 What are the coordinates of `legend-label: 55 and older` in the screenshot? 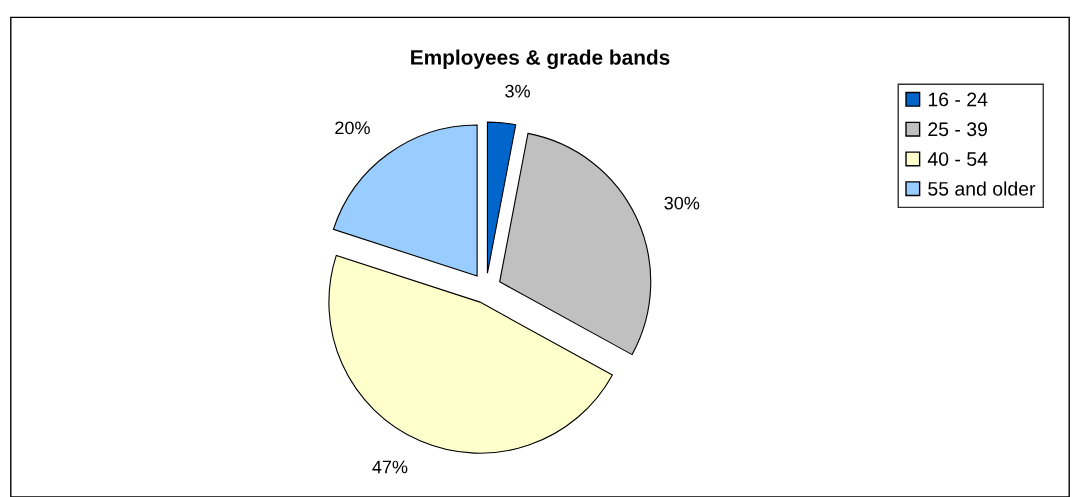 It's located at (982, 188).